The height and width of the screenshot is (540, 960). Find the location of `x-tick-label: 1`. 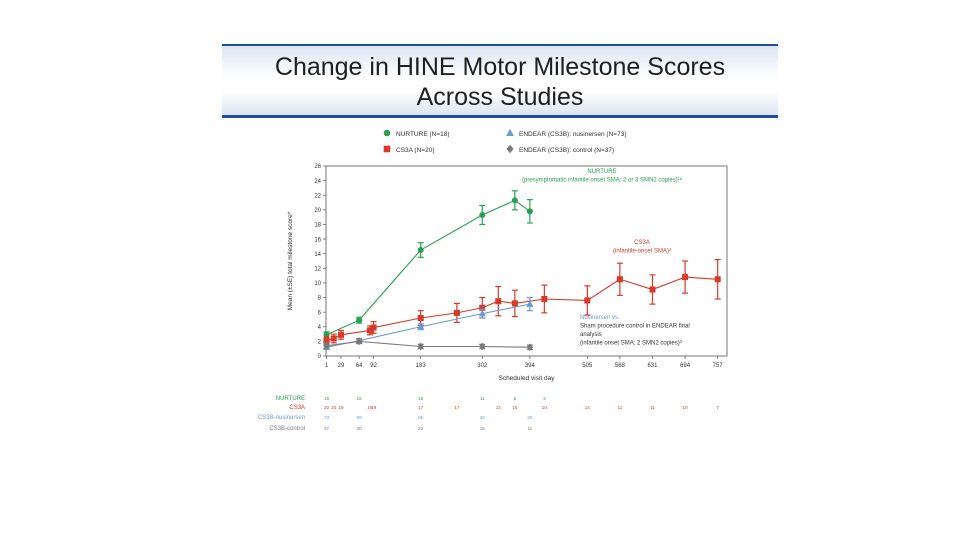

x-tick-label: 1 is located at coordinates (327, 366).